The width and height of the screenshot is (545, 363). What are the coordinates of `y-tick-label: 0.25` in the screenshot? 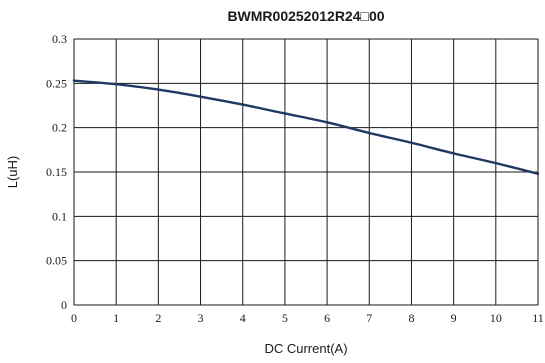 It's located at (56, 83).